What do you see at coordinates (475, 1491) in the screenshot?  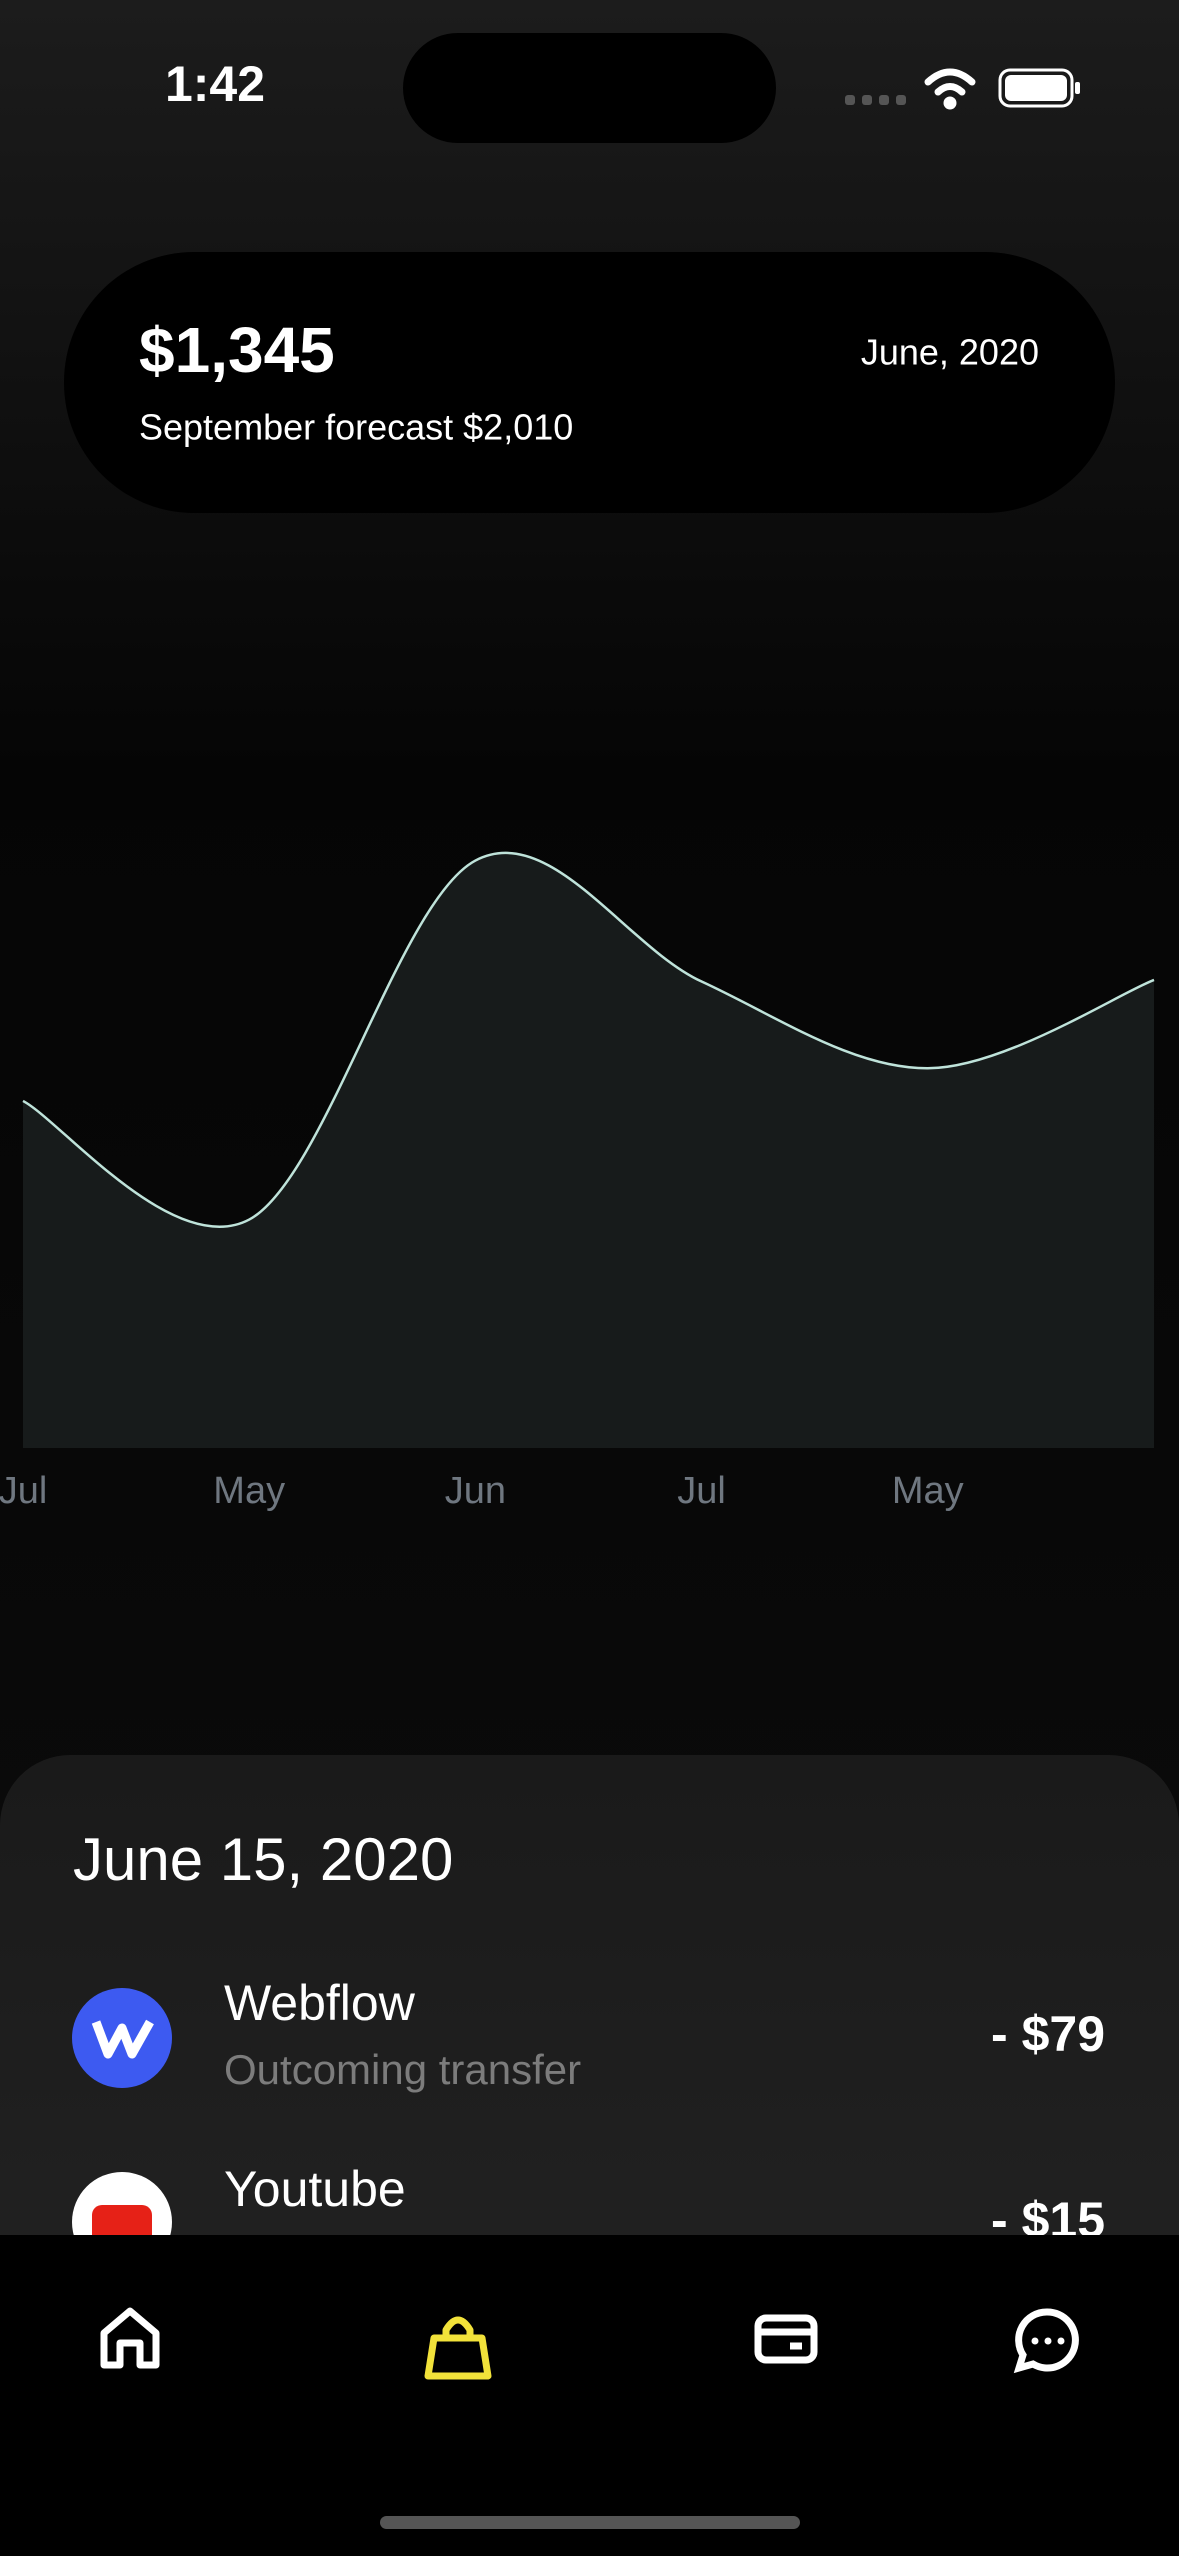 I see `x-tick-label: Jun` at bounding box center [475, 1491].